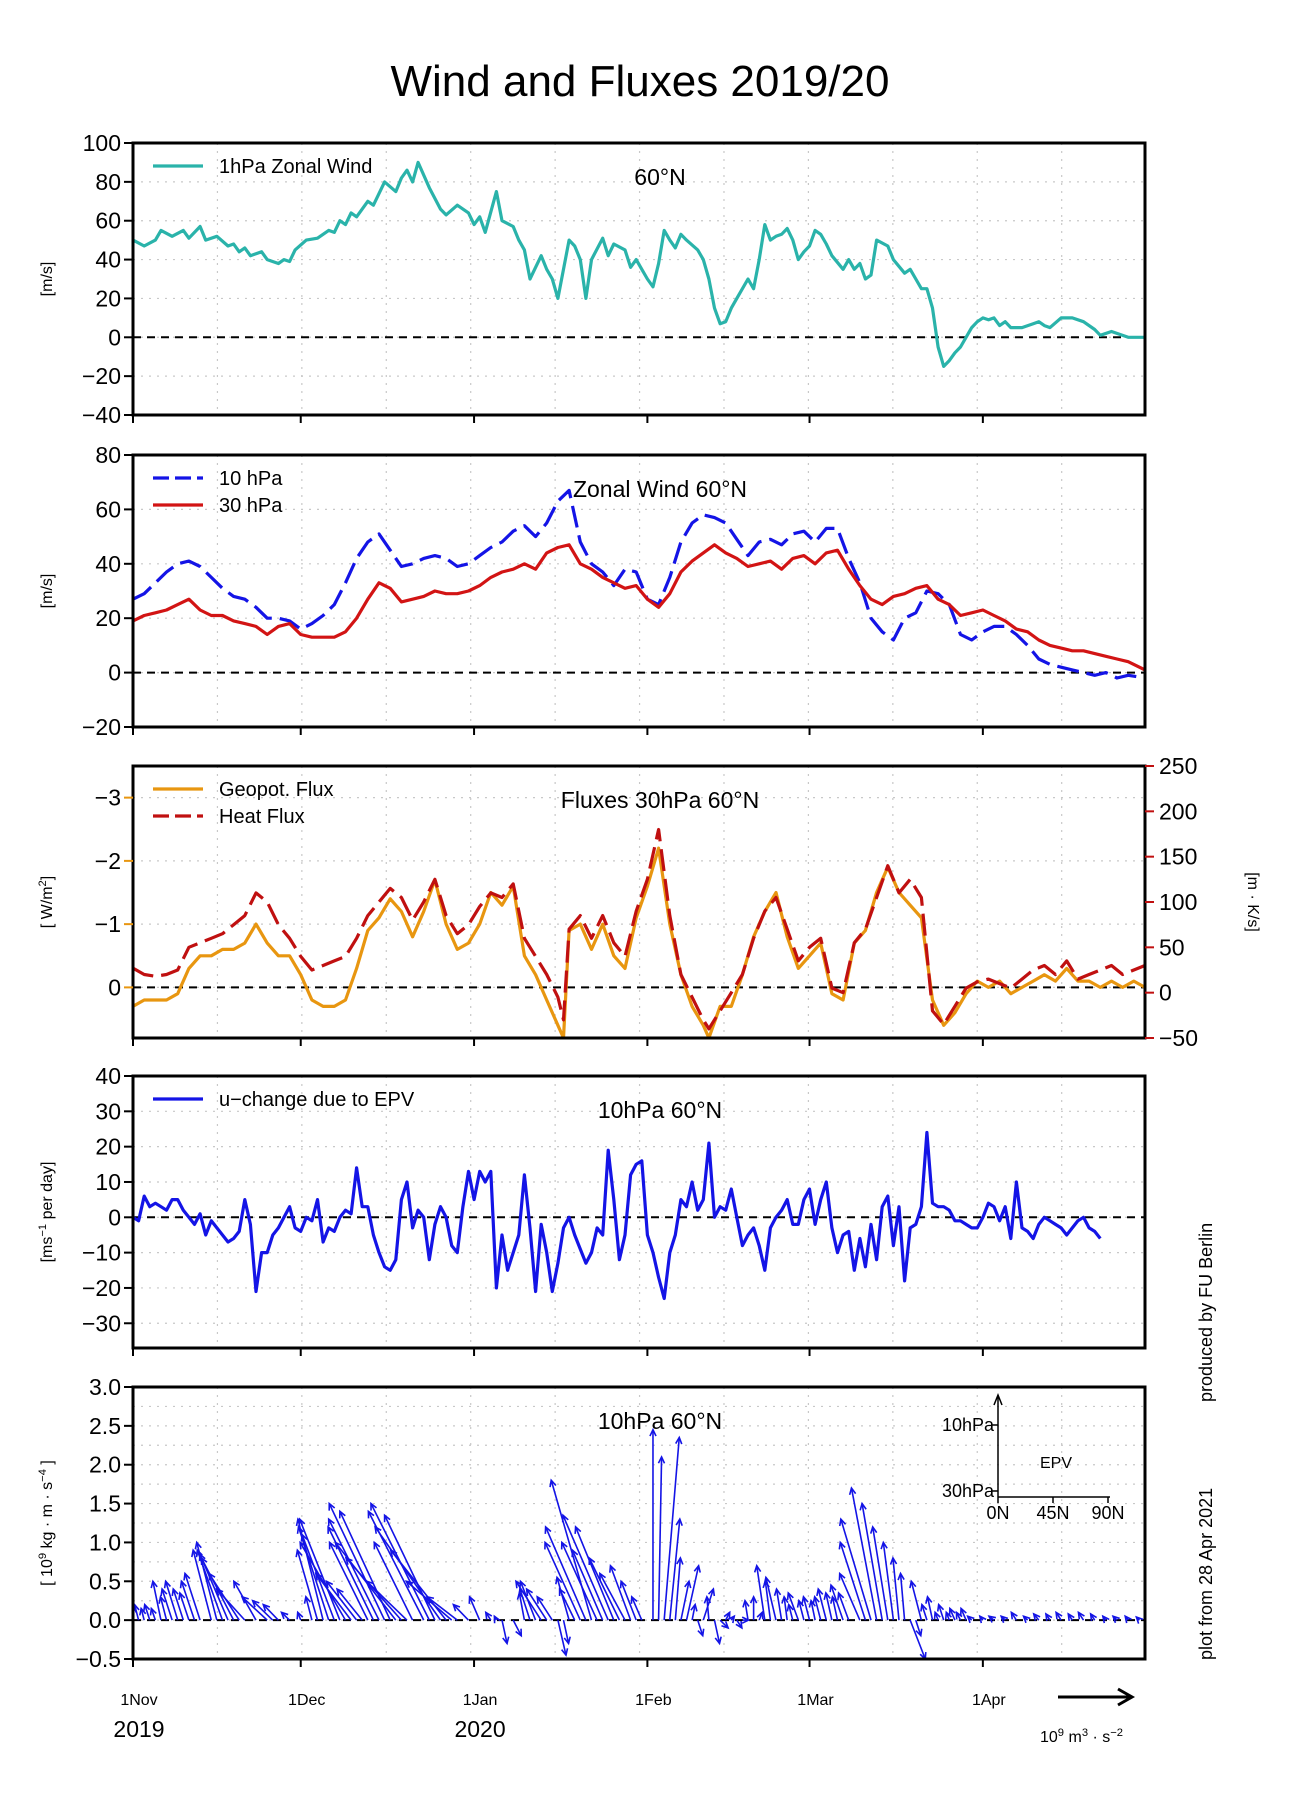 Image resolution: width=1296 pixels, height=1800 pixels. I want to click on y-tick-label-right: 50, so click(1172, 947).